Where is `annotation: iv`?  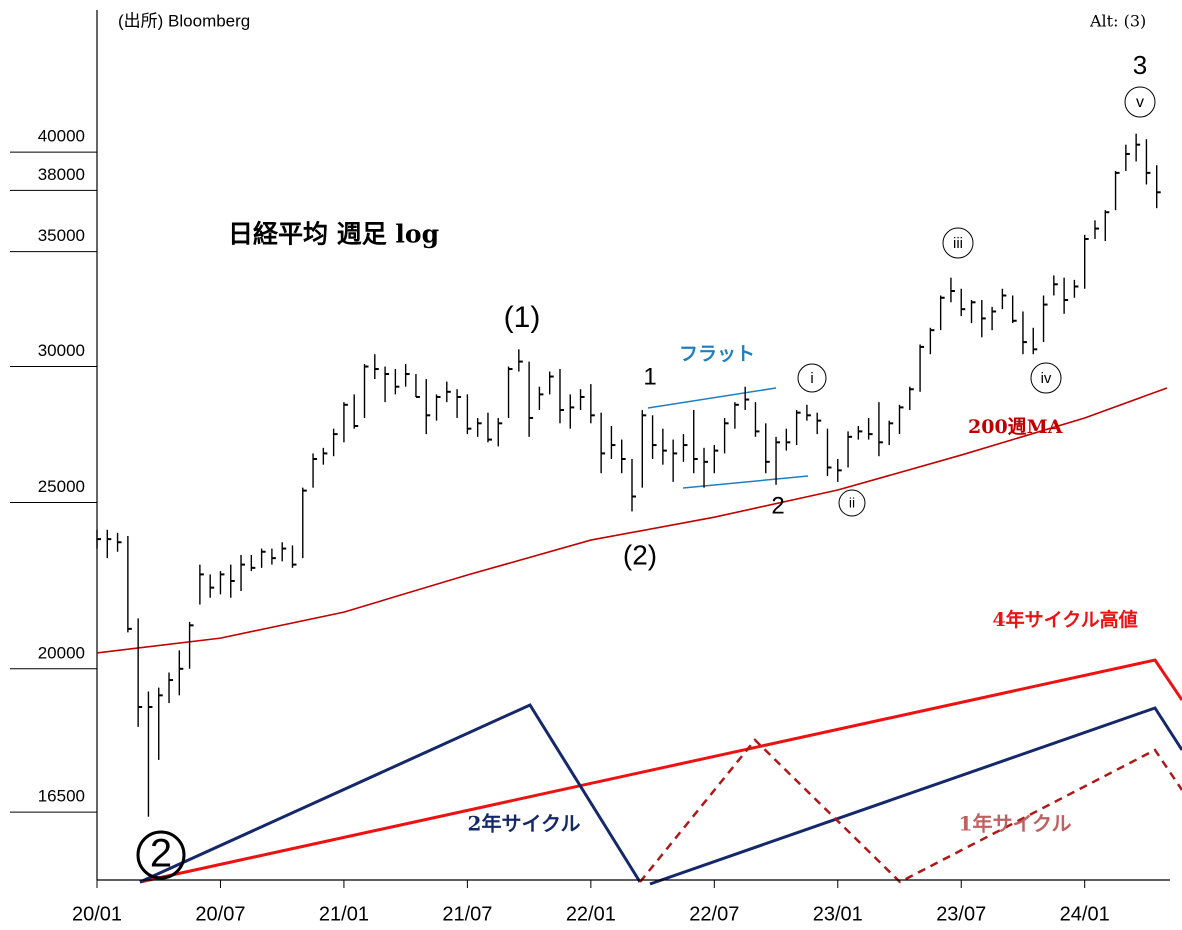 annotation: iv is located at coordinates (1046, 378).